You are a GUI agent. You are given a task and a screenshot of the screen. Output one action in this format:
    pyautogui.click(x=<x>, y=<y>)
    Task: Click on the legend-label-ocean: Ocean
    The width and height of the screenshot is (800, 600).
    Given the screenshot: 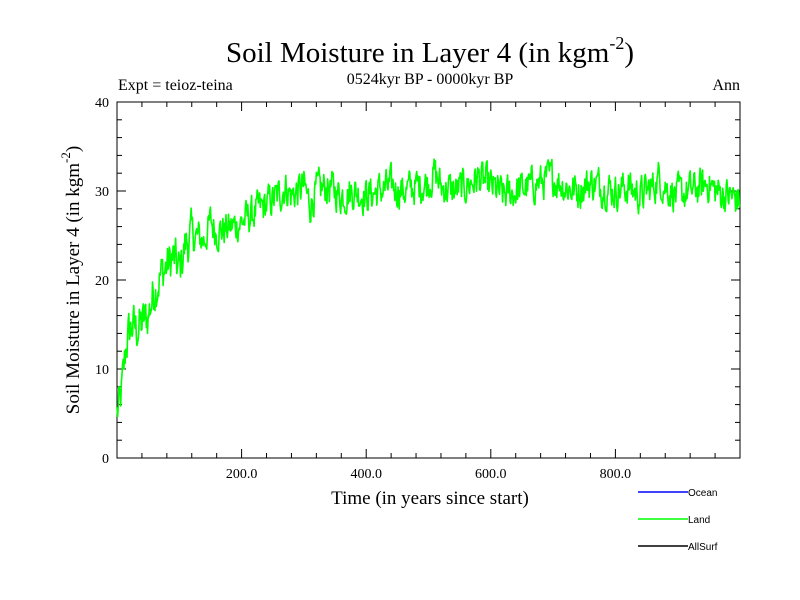 What is the action you would take?
    pyautogui.click(x=702, y=493)
    